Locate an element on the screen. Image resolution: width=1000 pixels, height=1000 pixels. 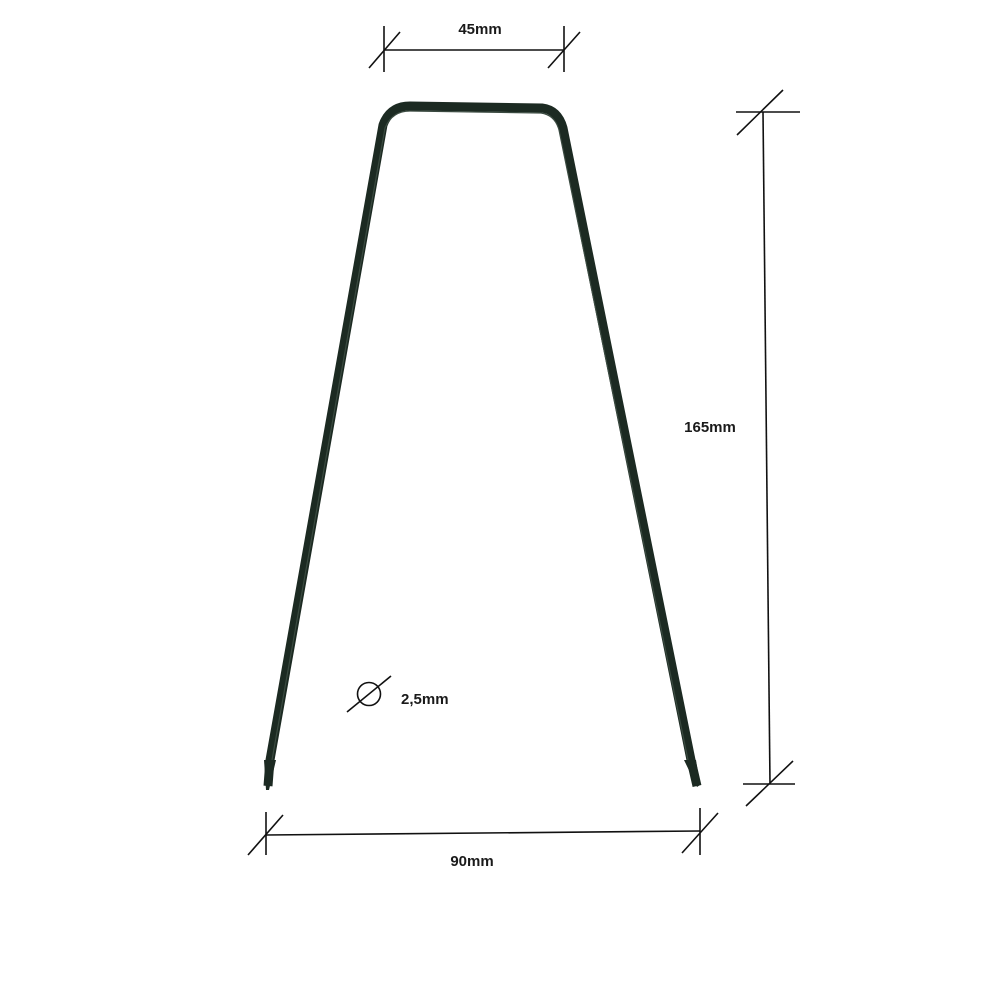
bottom-tick-right is located at coordinates (700, 833).